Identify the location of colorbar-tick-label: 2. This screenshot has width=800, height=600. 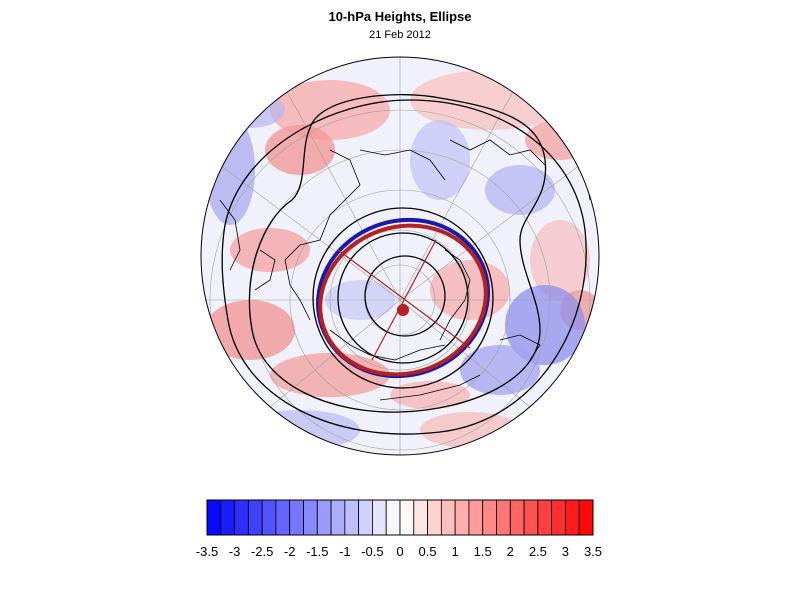
(510, 551).